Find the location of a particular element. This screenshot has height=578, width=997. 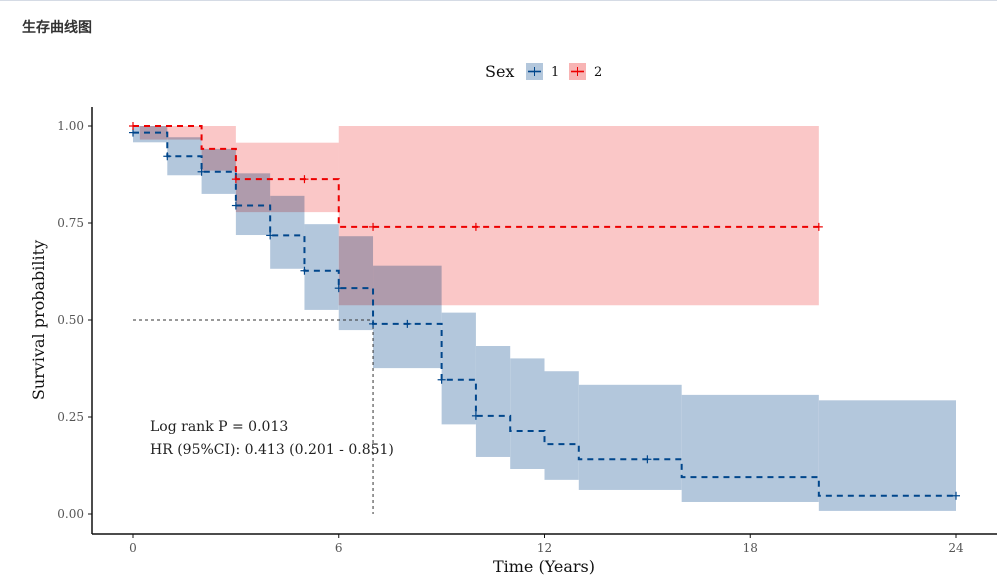

x-tick-label: 6 is located at coordinates (339, 548).